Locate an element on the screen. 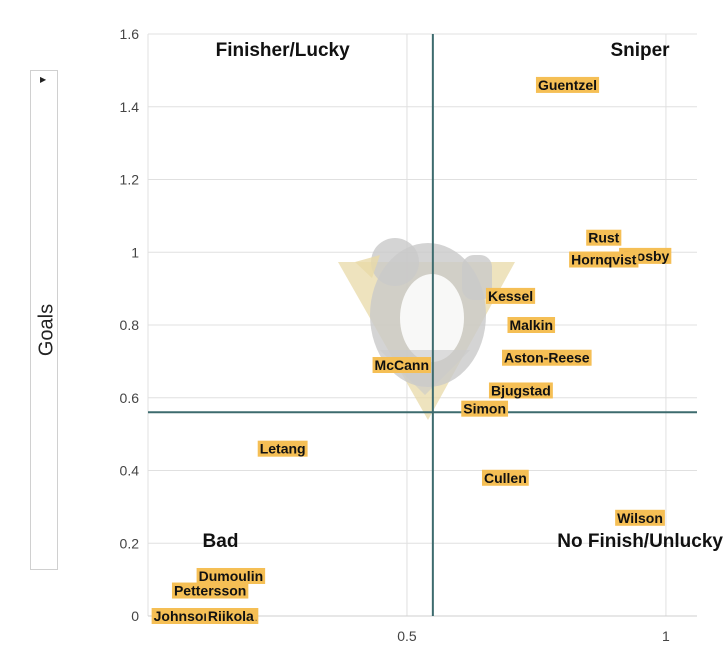  point-label: Bjugstad is located at coordinates (521, 390).